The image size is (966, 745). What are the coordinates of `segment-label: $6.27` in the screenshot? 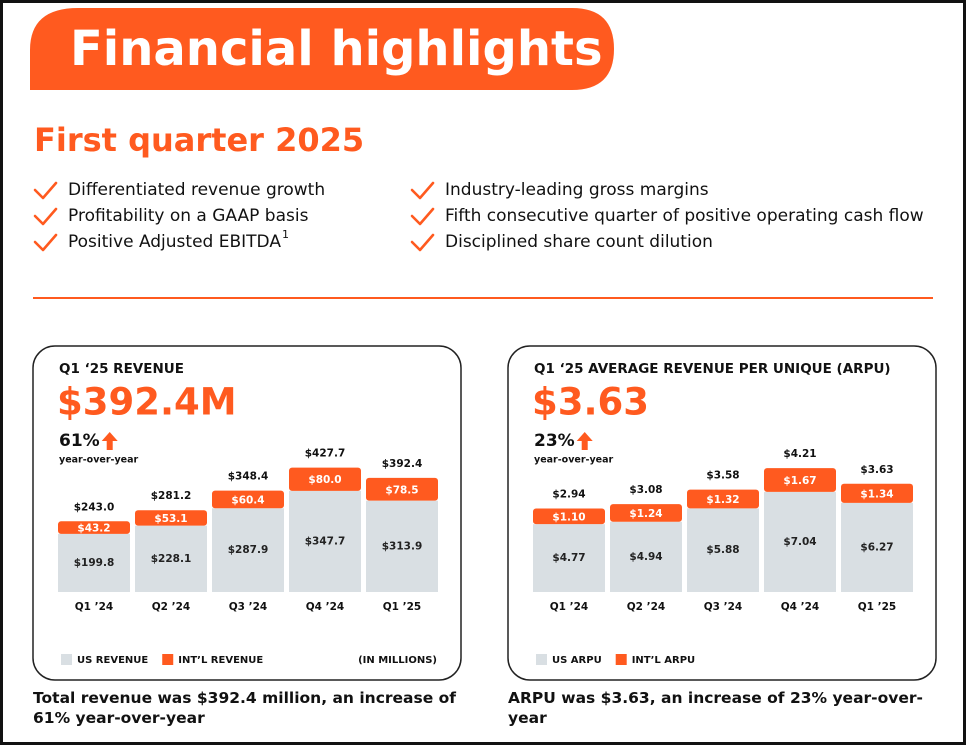 It's located at (876, 547).